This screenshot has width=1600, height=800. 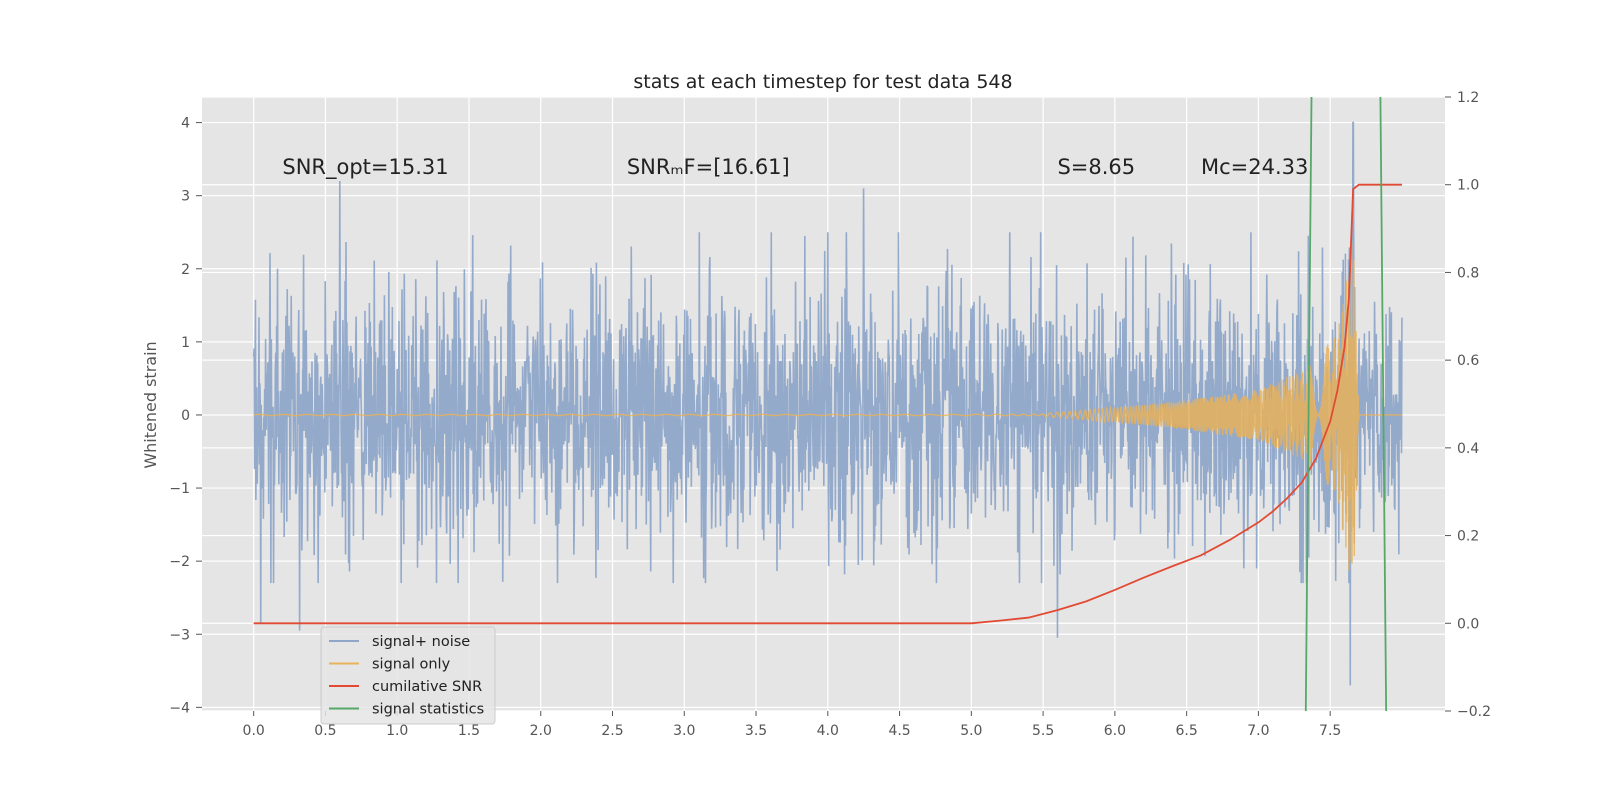 What do you see at coordinates (756, 731) in the screenshot?
I see `x-tick-label: 3.5` at bounding box center [756, 731].